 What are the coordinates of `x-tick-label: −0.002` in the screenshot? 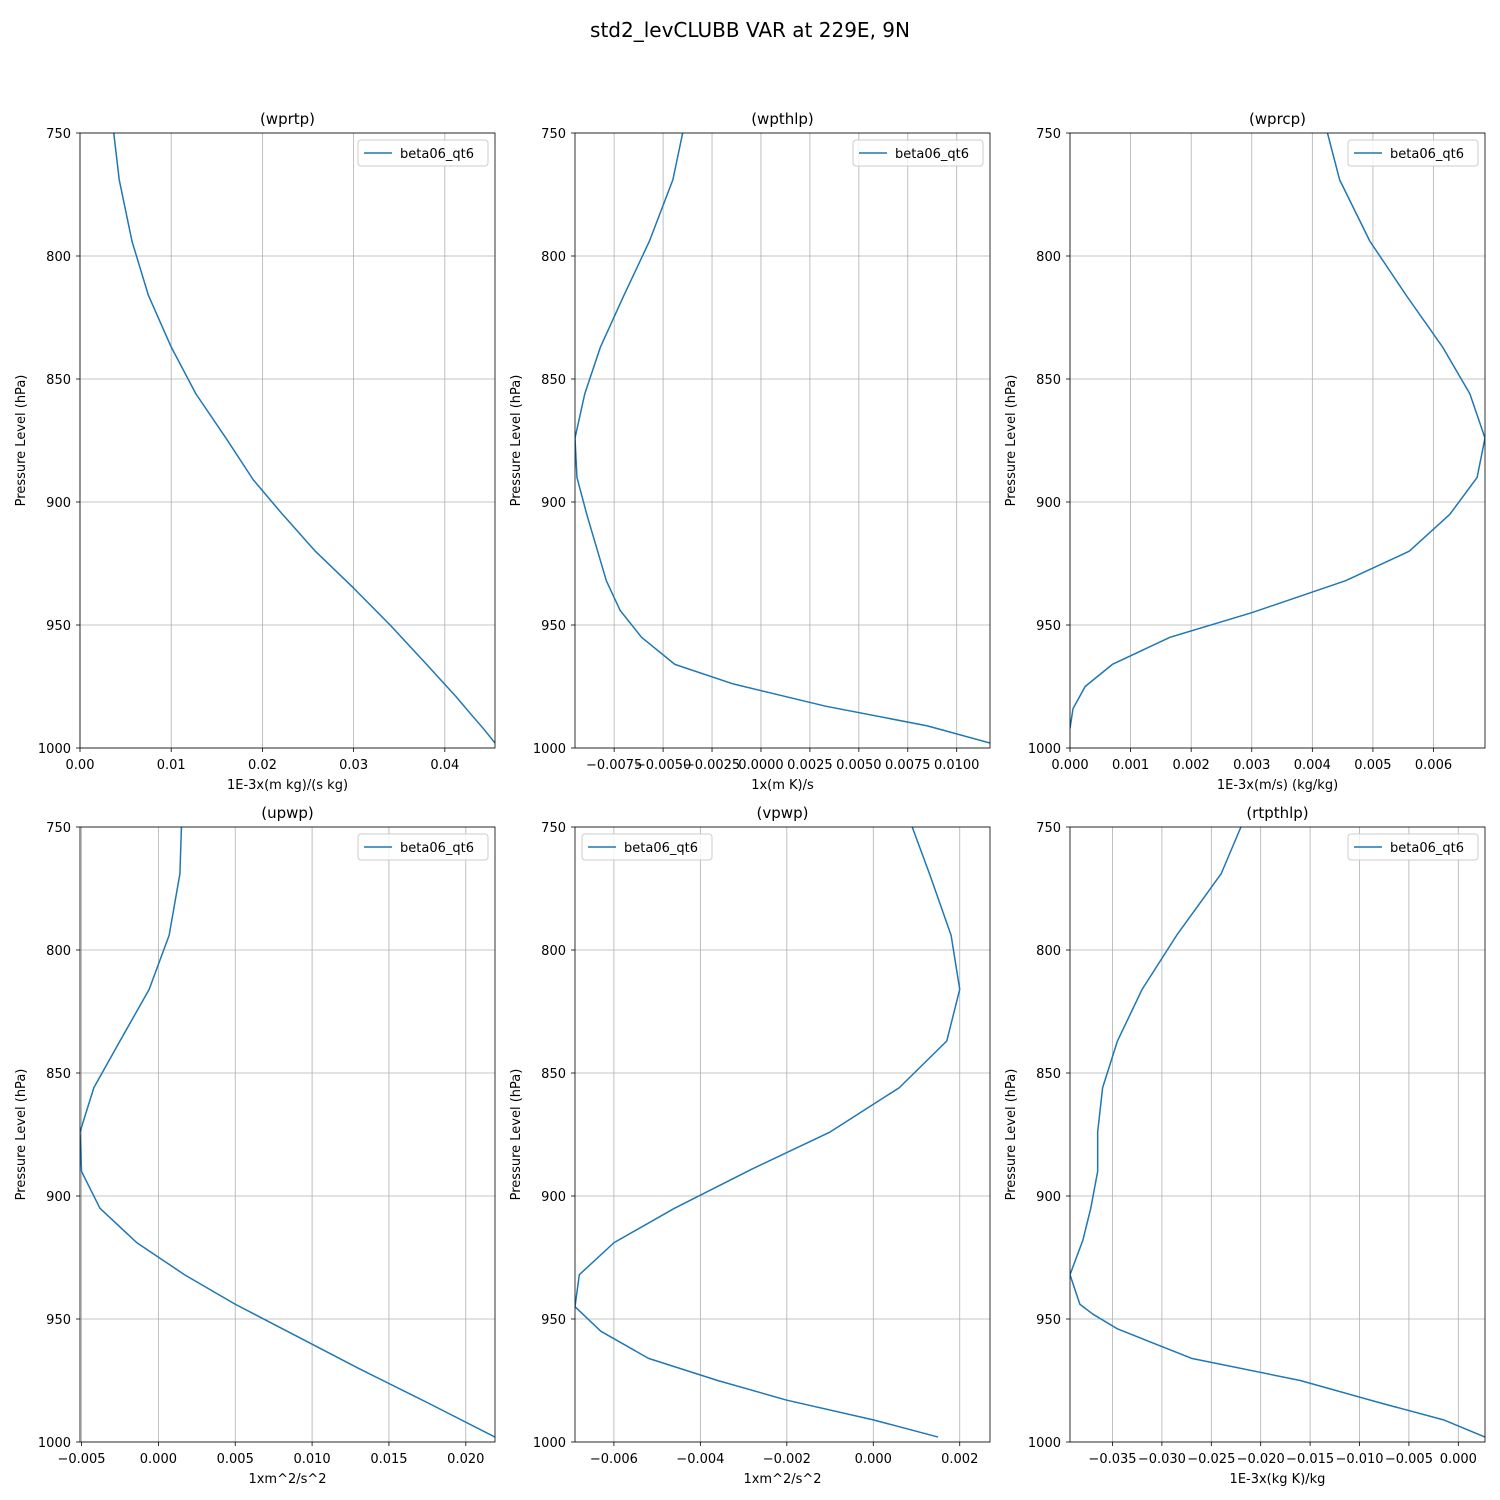 It's located at (787, 1459).